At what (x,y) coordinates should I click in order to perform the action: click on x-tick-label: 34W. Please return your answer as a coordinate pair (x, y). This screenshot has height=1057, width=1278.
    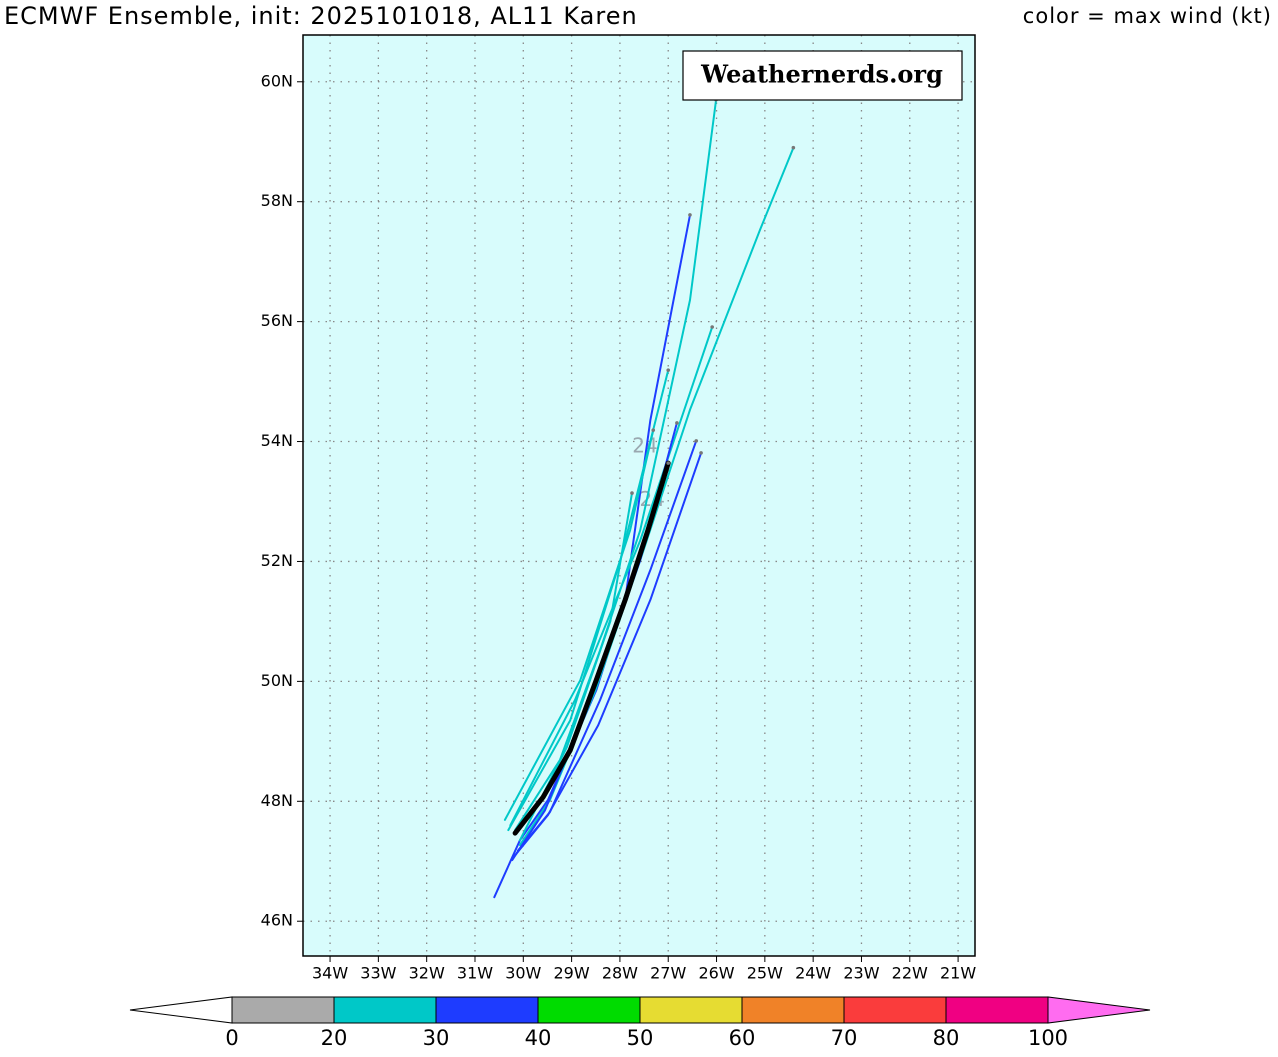
    Looking at the image, I should click on (330, 973).